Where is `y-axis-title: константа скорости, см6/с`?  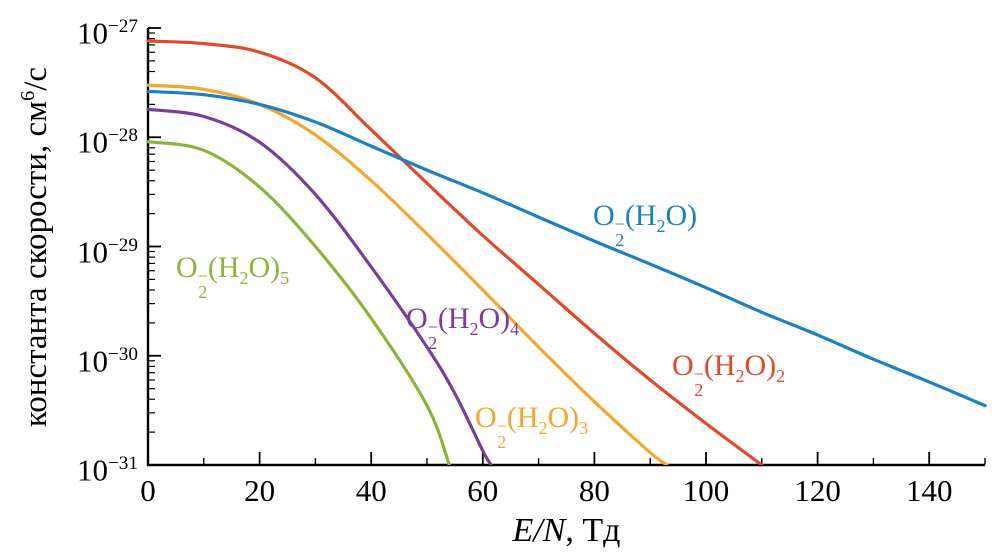 y-axis-title: константа скорости, см6/с is located at coordinates (31, 273).